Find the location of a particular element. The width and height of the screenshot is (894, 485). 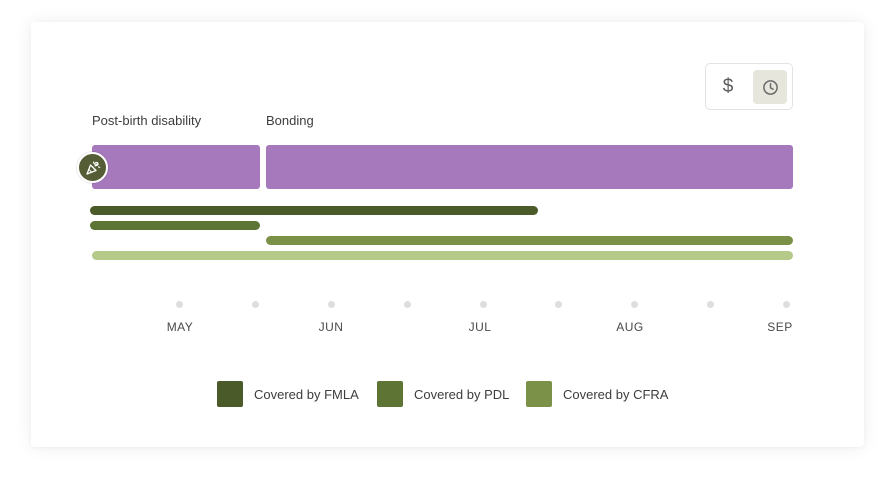

time-view-button is located at coordinates (770, 87).